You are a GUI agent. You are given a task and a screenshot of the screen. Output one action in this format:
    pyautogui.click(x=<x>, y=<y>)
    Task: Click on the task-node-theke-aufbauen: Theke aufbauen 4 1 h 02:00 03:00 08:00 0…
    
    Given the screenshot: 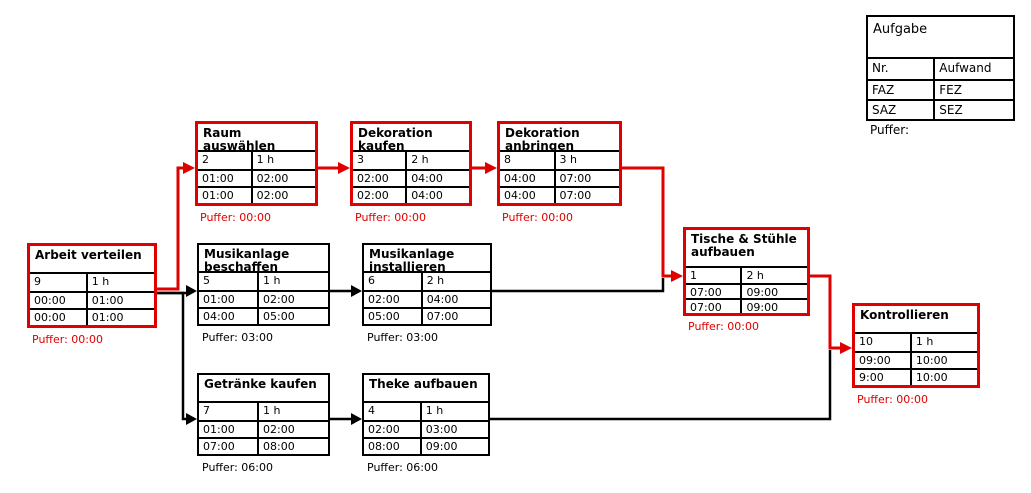 What is the action you would take?
    pyautogui.click(x=426, y=414)
    